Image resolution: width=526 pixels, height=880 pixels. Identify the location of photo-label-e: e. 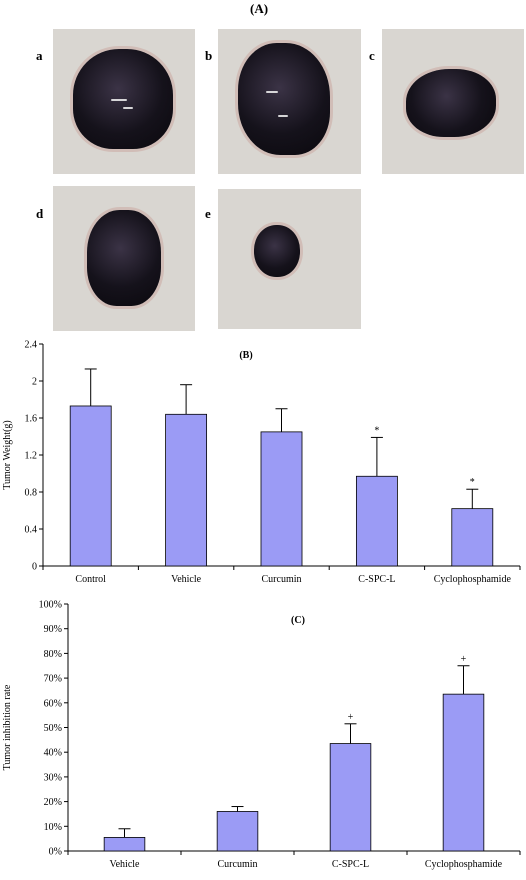
(208, 213).